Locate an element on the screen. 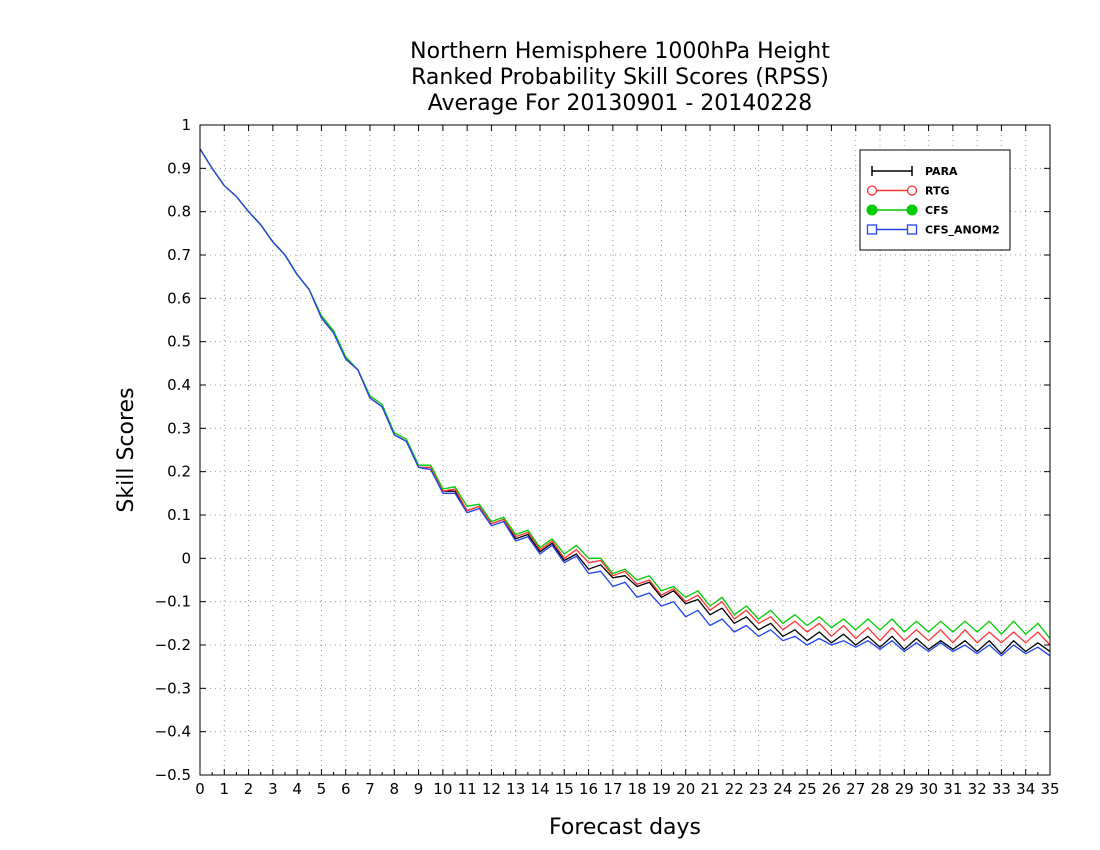 The image size is (1100, 850). y-tick-label: 0.2 is located at coordinates (179, 472).